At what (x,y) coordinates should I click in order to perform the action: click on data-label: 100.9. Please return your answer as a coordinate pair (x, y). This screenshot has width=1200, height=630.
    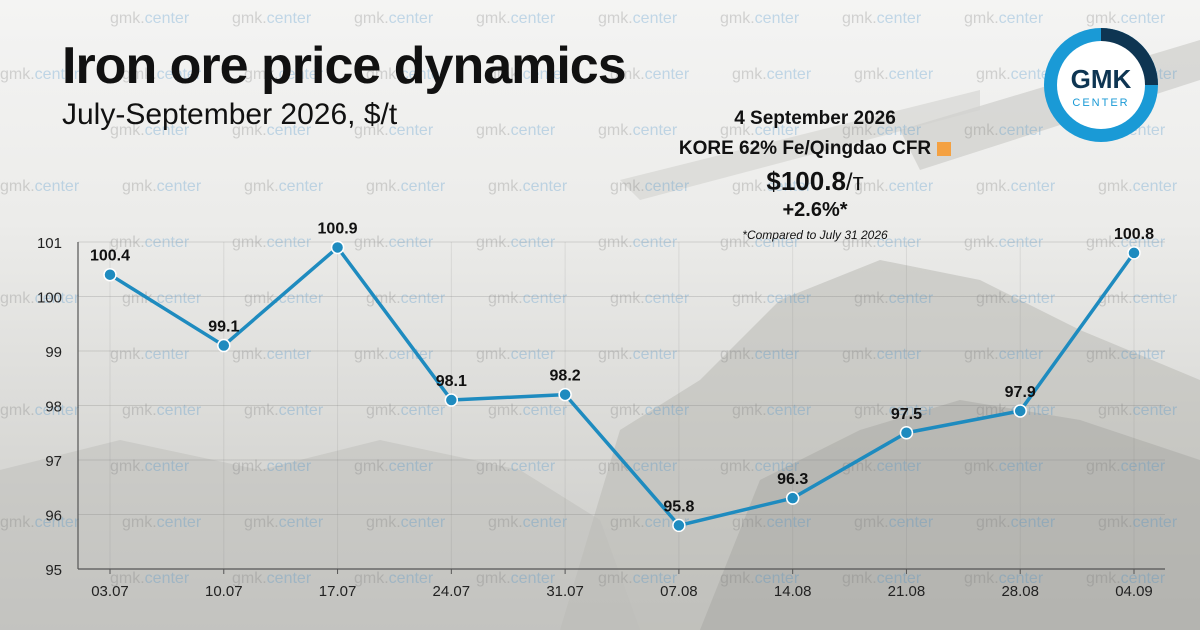
    Looking at the image, I should click on (338, 228).